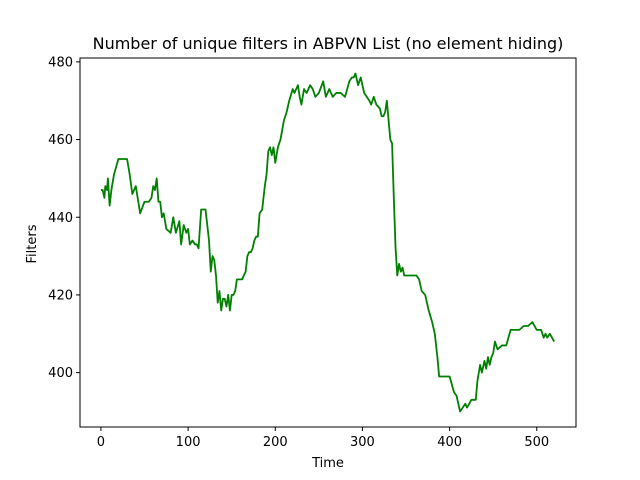  Describe the element at coordinates (449, 442) in the screenshot. I see `x-tick-label: 400` at that location.